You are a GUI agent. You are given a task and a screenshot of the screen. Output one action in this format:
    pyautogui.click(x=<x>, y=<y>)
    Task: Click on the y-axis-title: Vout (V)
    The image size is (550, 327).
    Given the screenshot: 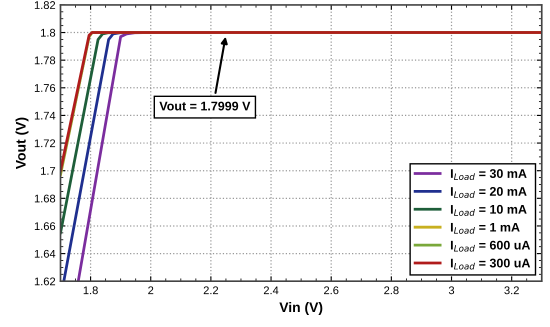 What is the action you would take?
    pyautogui.click(x=22, y=144)
    